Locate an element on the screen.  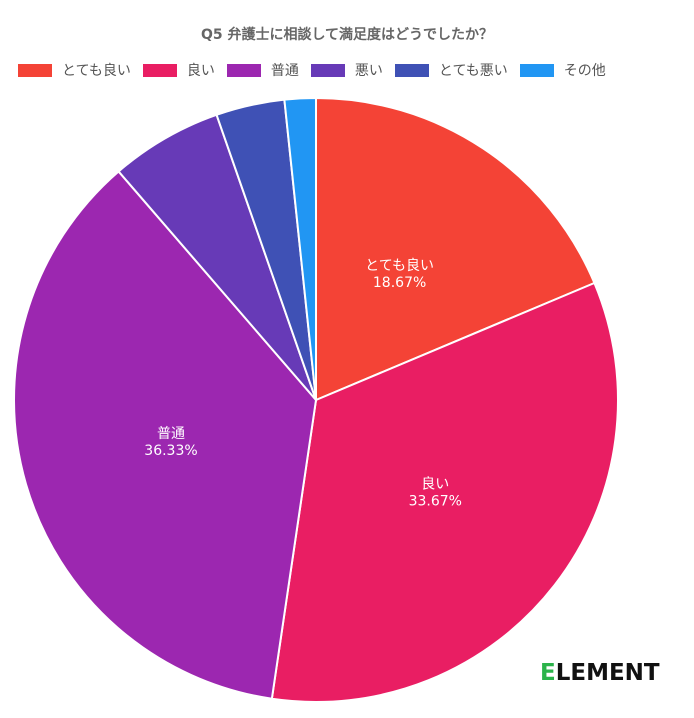
slice-category-label: 良い is located at coordinates (435, 485).